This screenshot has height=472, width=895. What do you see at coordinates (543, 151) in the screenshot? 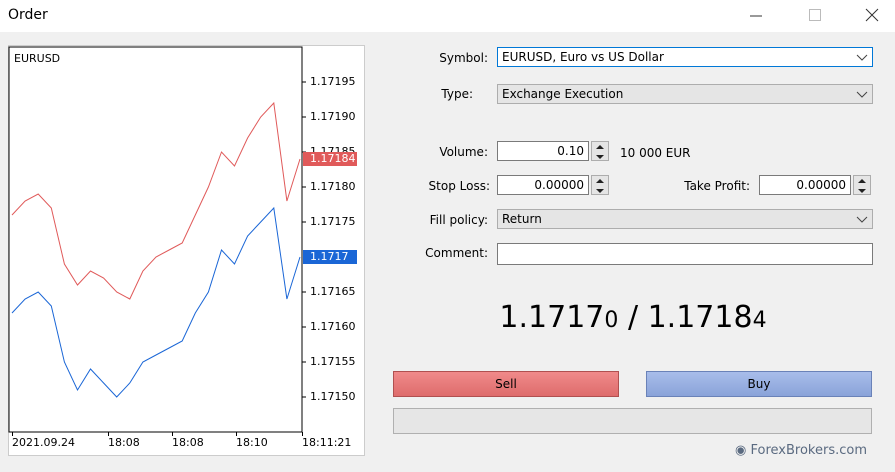
I see `volume-input: 0.10` at bounding box center [543, 151].